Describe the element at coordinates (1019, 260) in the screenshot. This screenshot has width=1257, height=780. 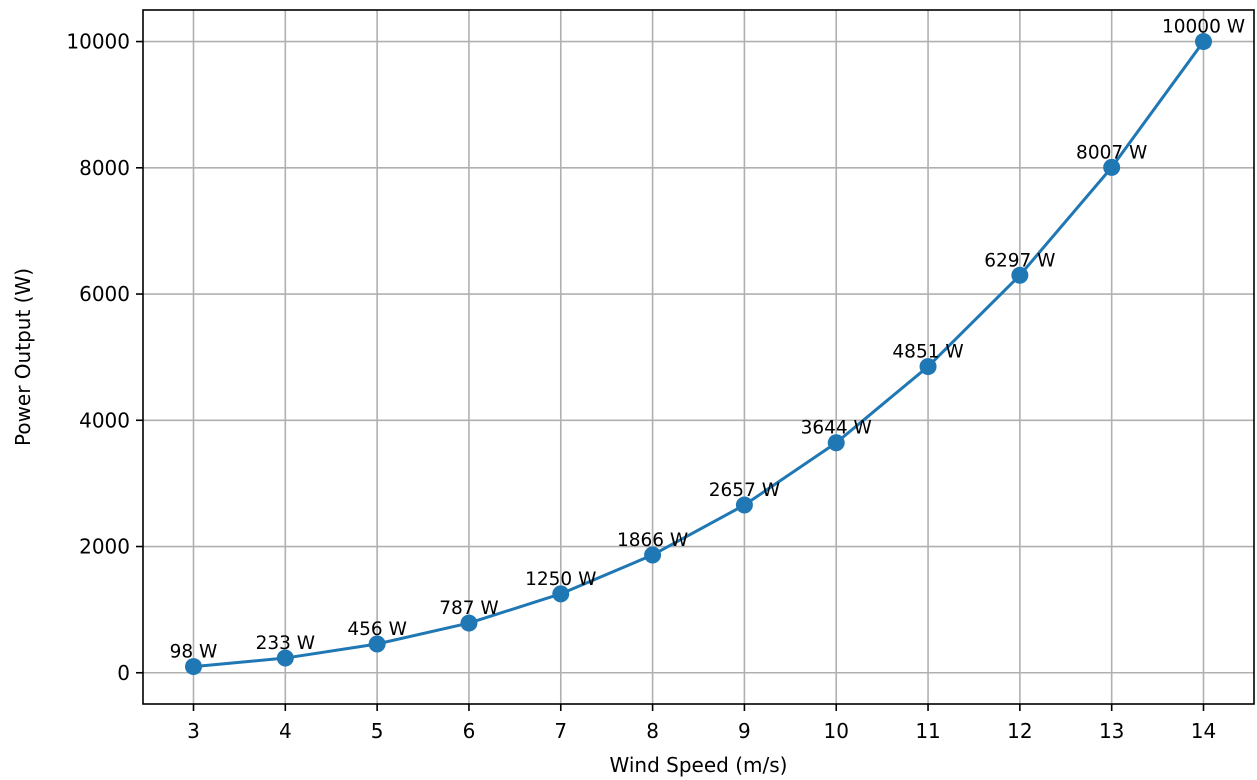
I see `data-label: 6297 W` at that location.